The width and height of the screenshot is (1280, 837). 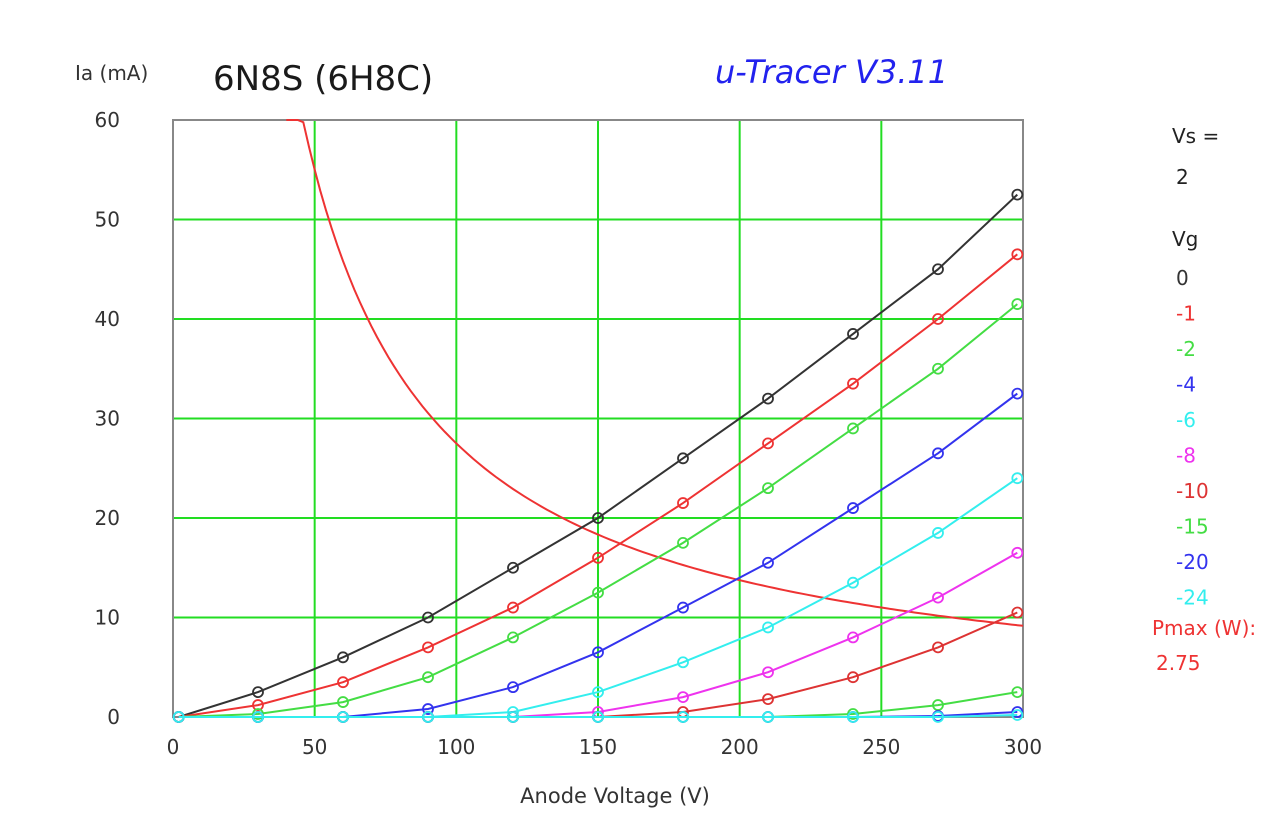 What do you see at coordinates (1186, 420) in the screenshot?
I see `legend-entry: -6` at bounding box center [1186, 420].